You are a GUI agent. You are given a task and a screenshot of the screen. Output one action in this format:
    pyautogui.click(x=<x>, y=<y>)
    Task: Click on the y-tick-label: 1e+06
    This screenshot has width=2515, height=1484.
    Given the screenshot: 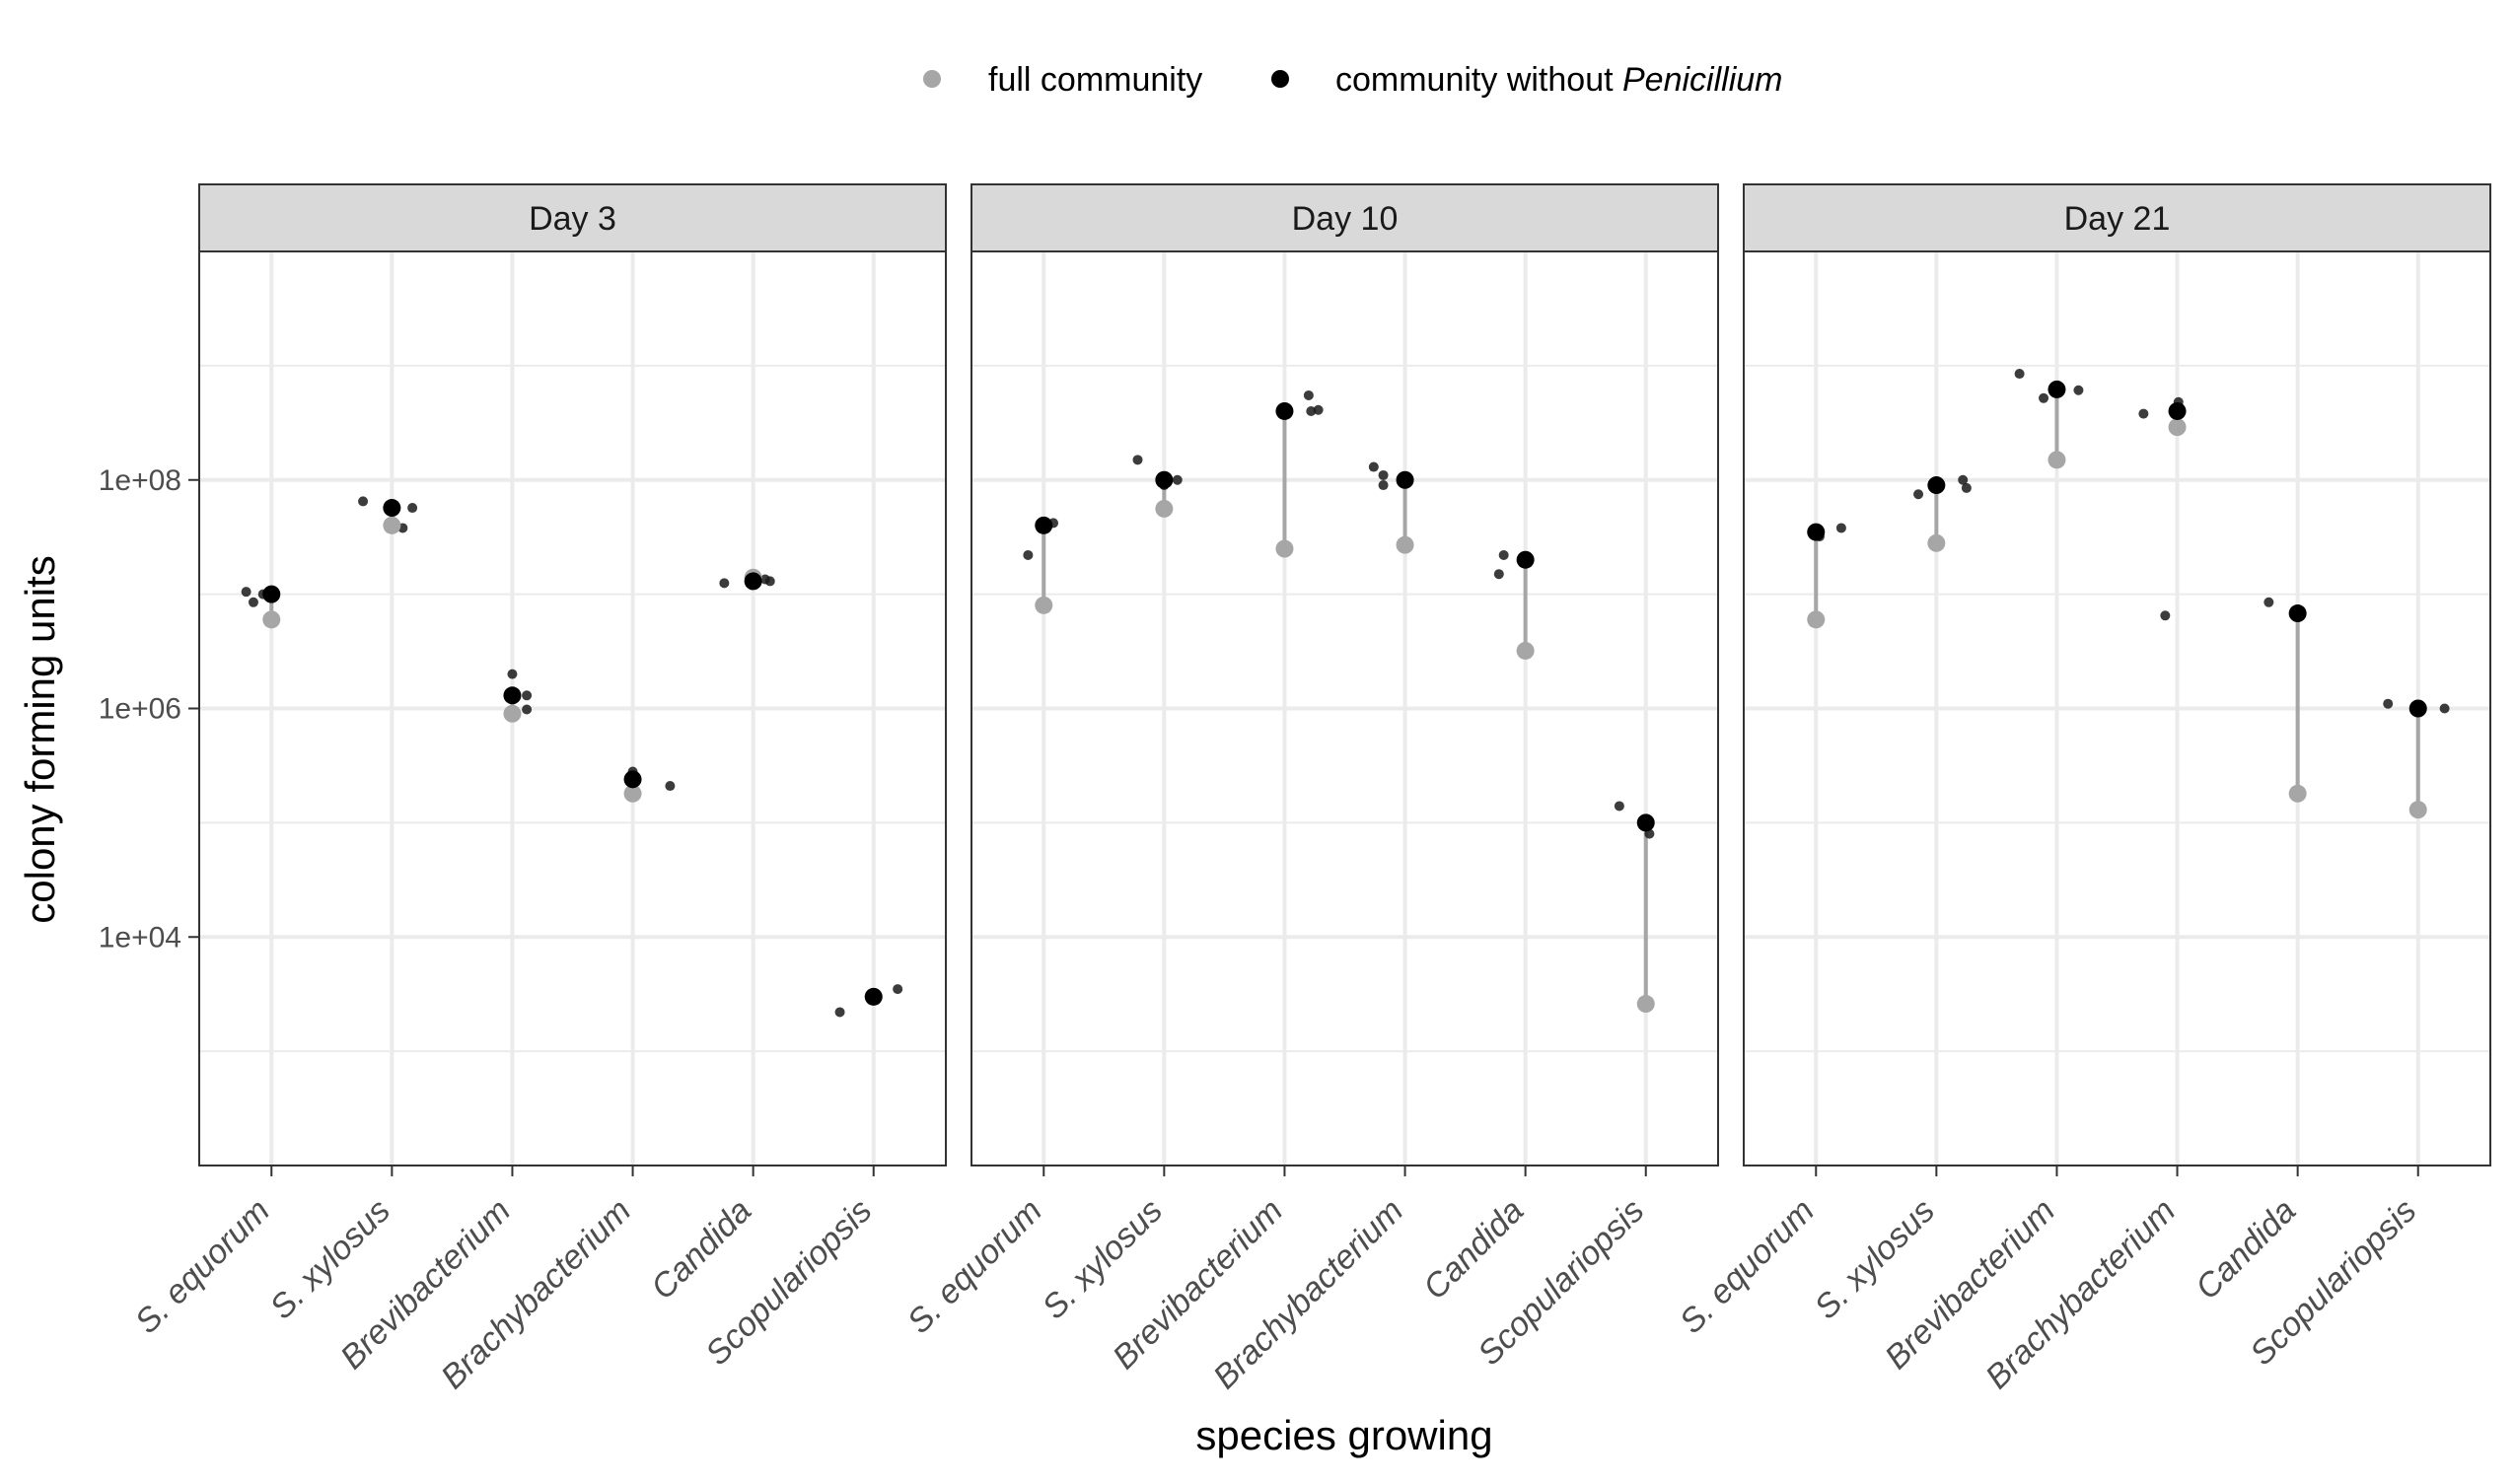 What is the action you would take?
    pyautogui.click(x=140, y=709)
    